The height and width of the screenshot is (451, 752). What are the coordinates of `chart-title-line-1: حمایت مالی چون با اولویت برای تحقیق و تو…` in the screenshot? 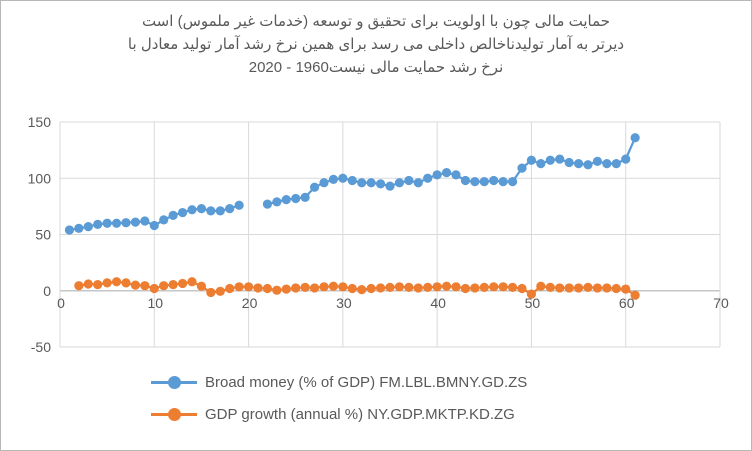 It's located at (376, 21).